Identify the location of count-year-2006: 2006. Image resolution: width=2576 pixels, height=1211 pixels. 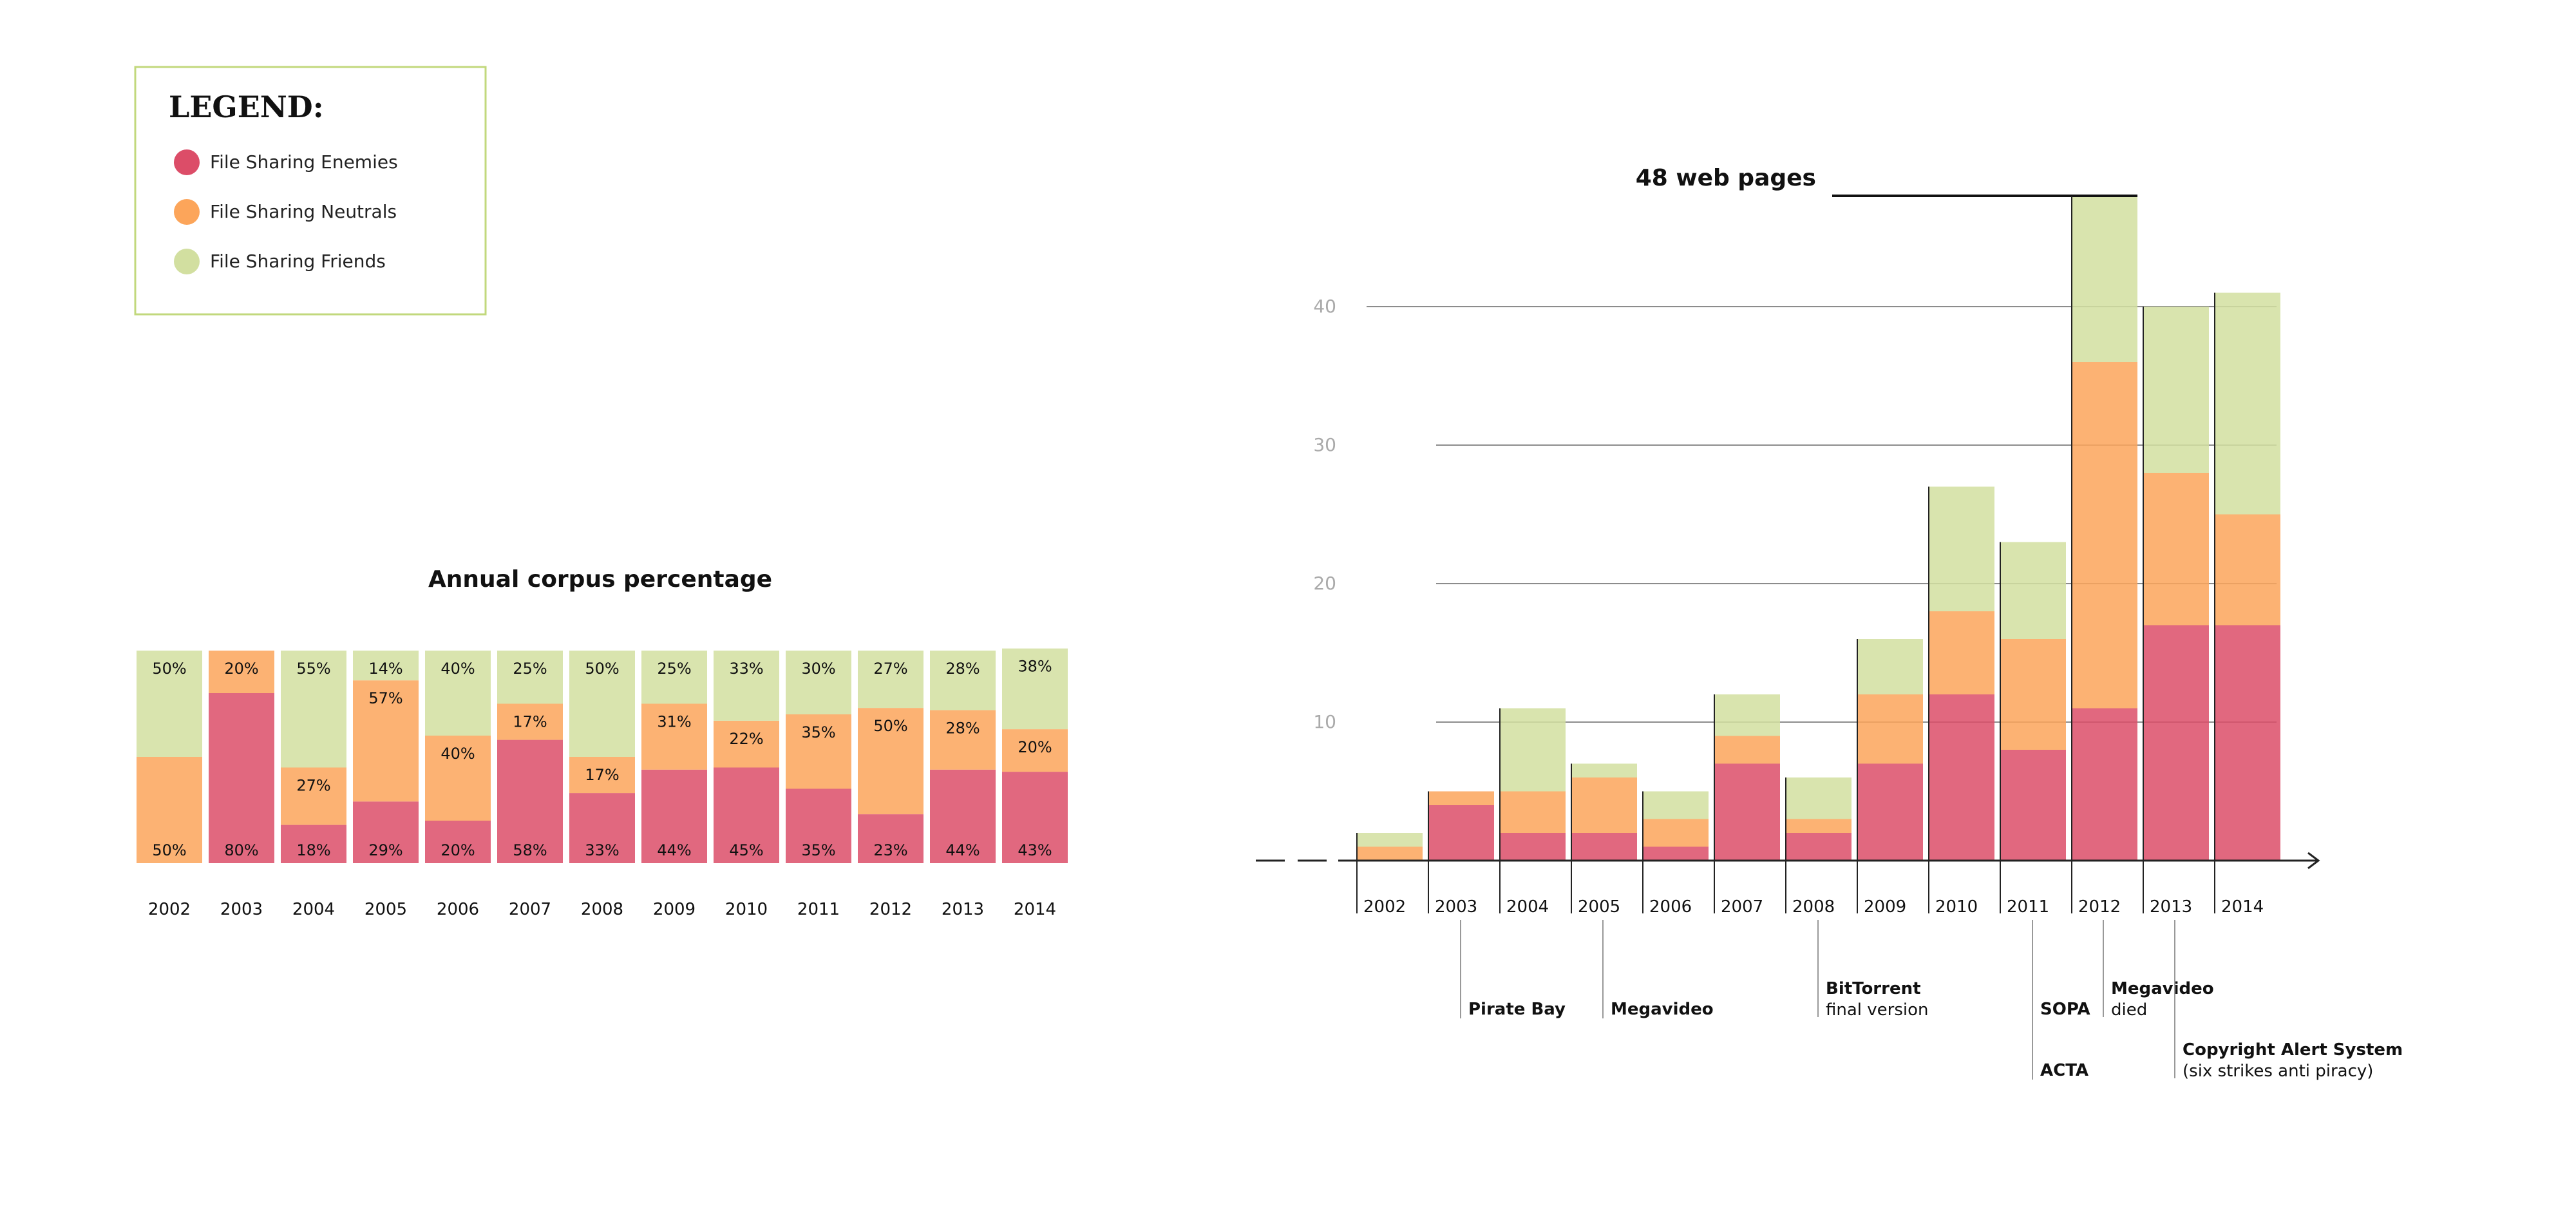
(1671, 907).